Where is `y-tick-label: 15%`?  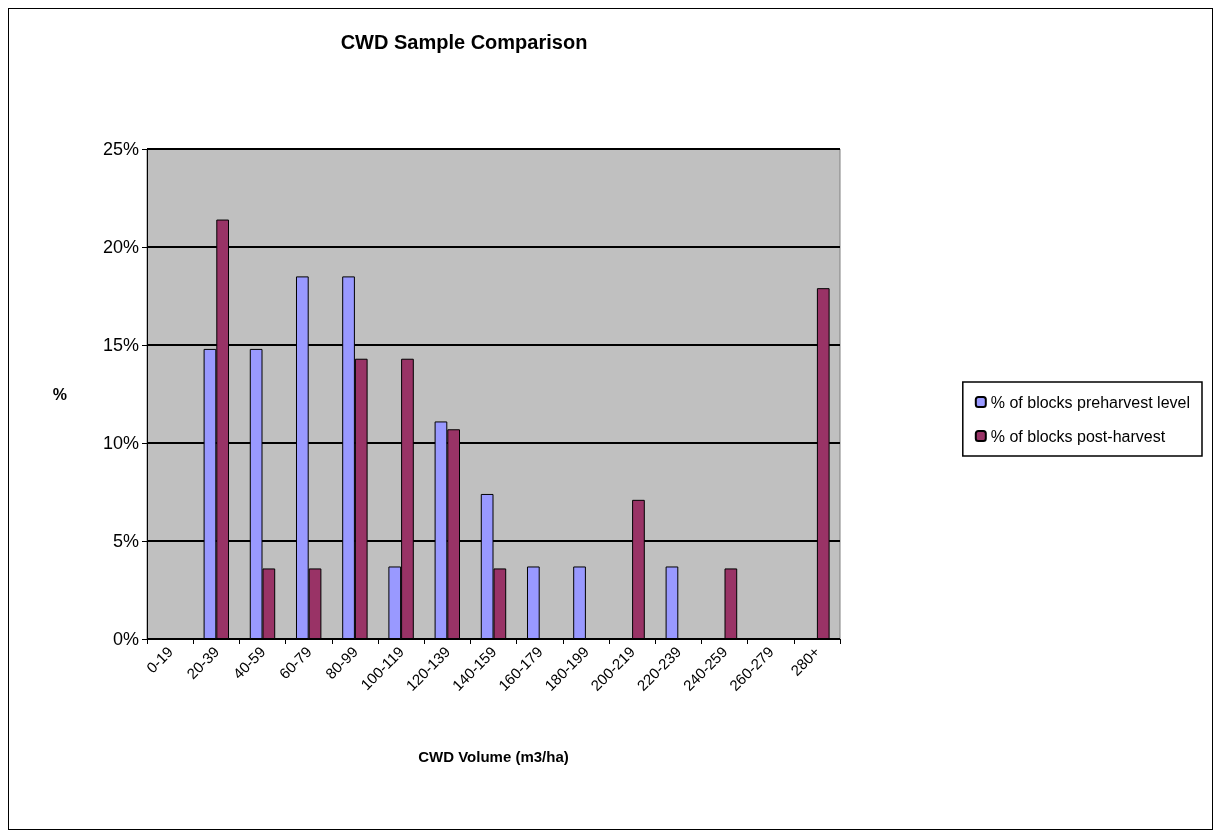
y-tick-label: 15% is located at coordinates (120, 345).